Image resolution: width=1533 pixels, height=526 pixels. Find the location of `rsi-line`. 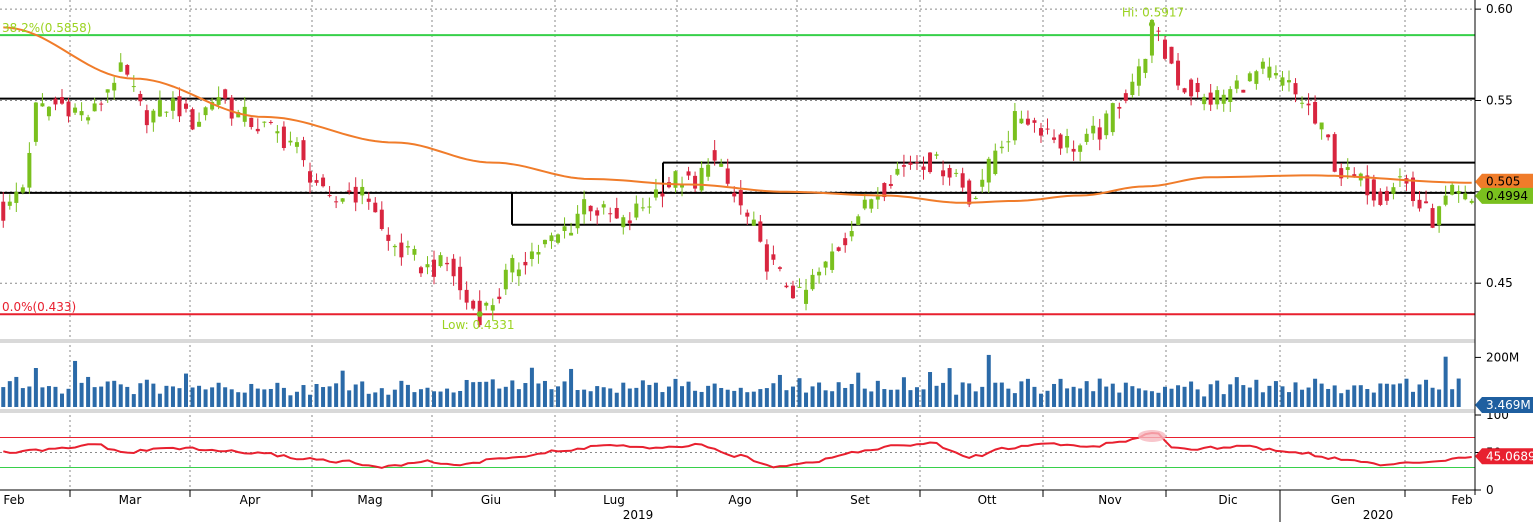

rsi-line is located at coordinates (737, 450).